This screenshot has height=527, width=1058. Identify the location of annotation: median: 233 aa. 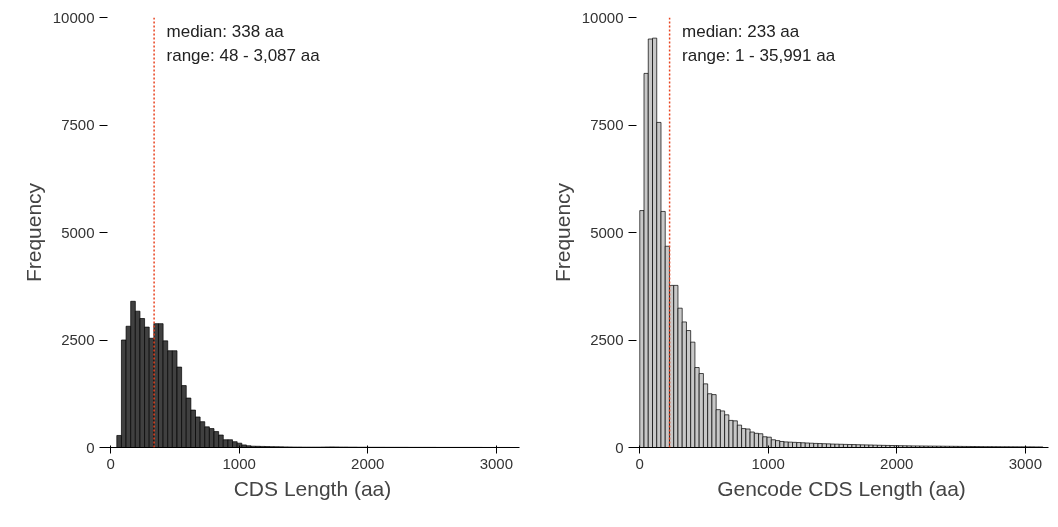
(741, 31).